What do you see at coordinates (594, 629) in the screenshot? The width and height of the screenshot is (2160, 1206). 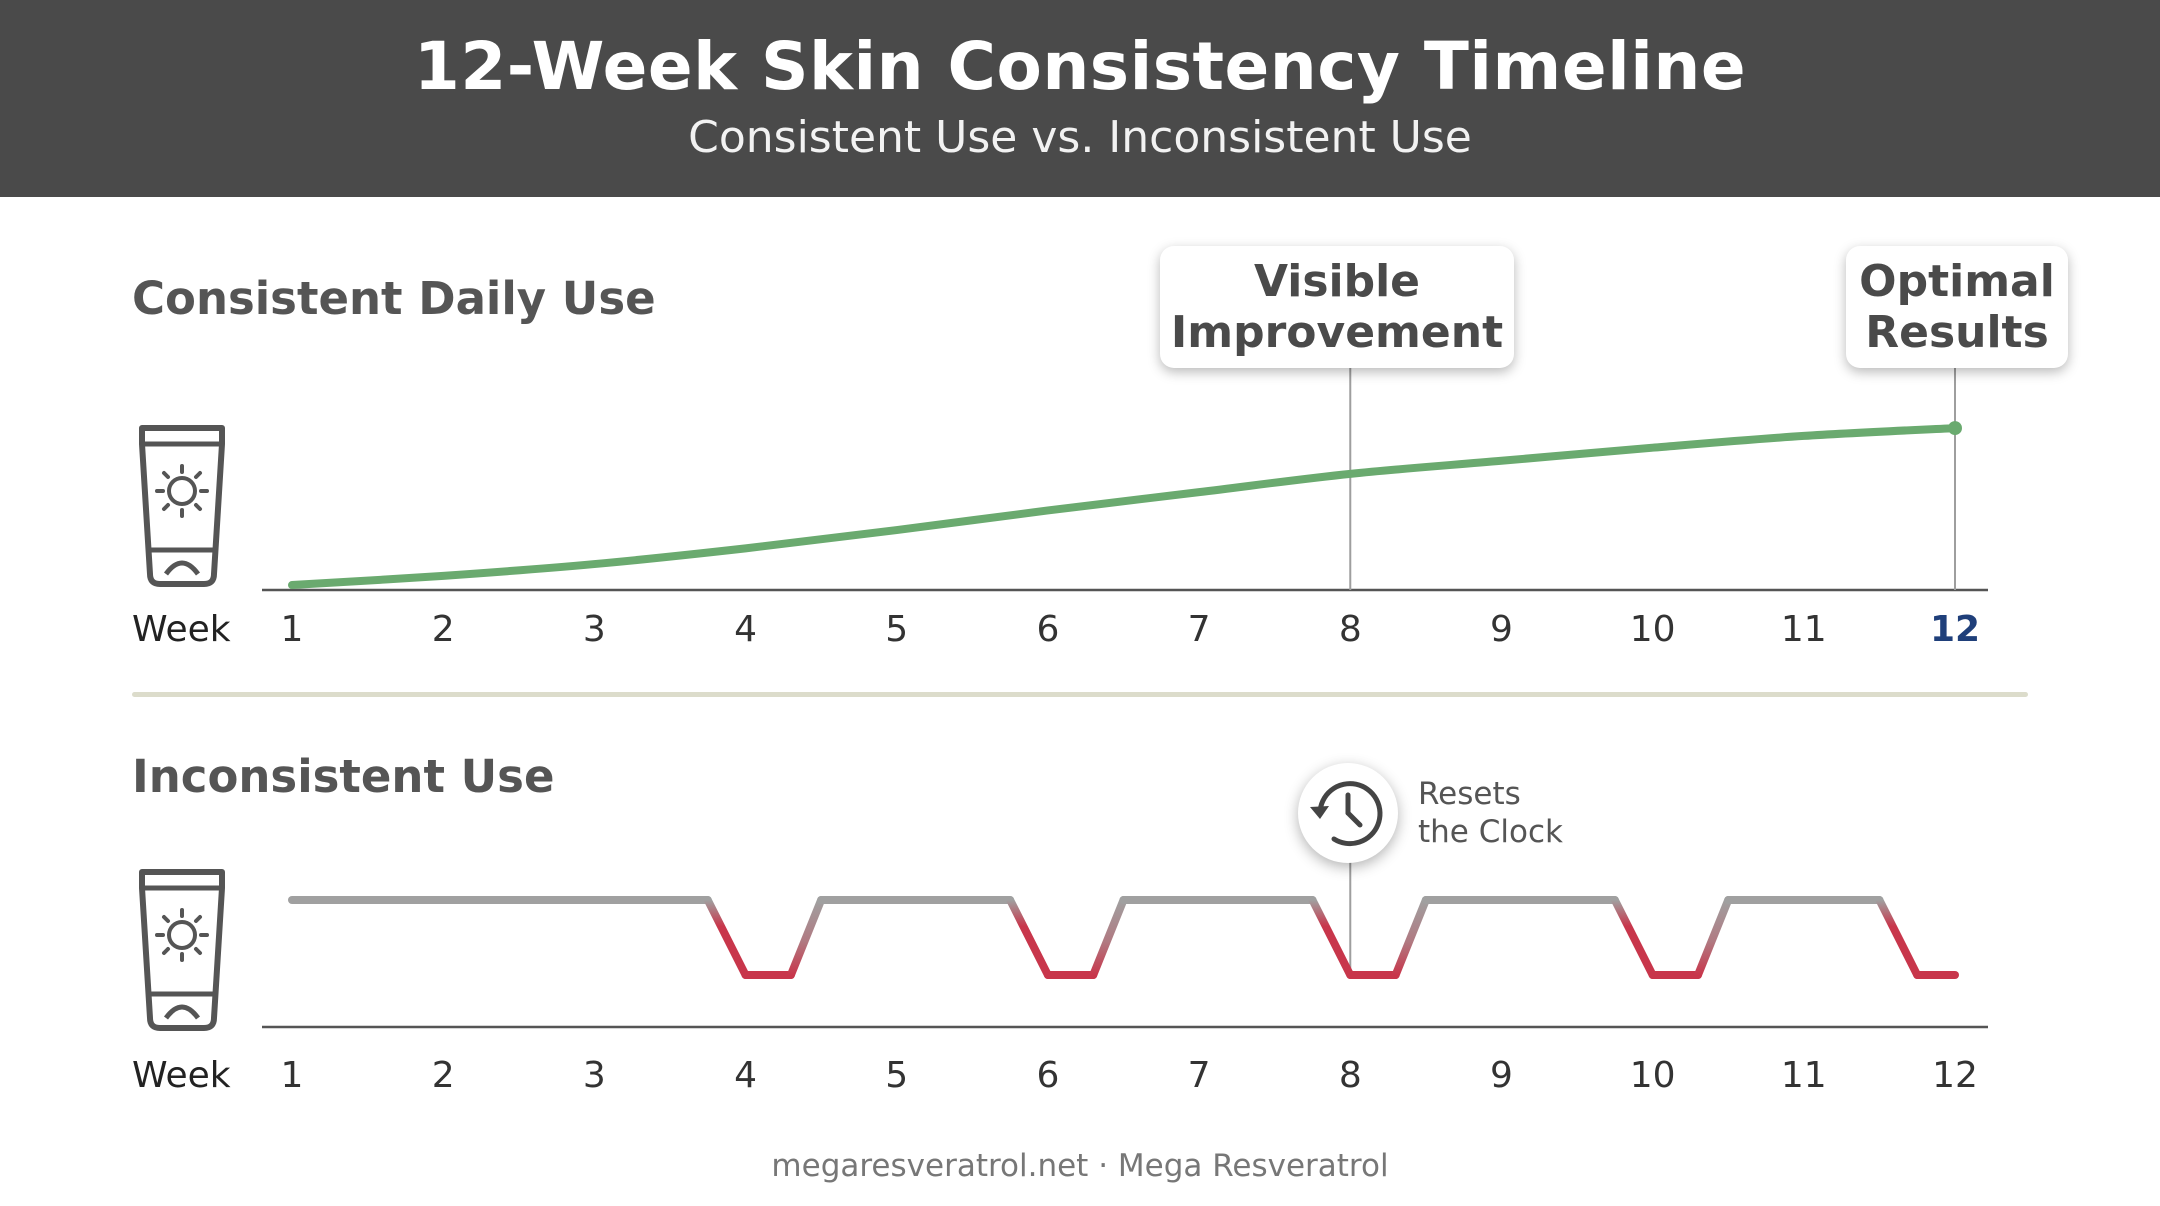 I see `consistent-x-tick-label: 3` at bounding box center [594, 629].